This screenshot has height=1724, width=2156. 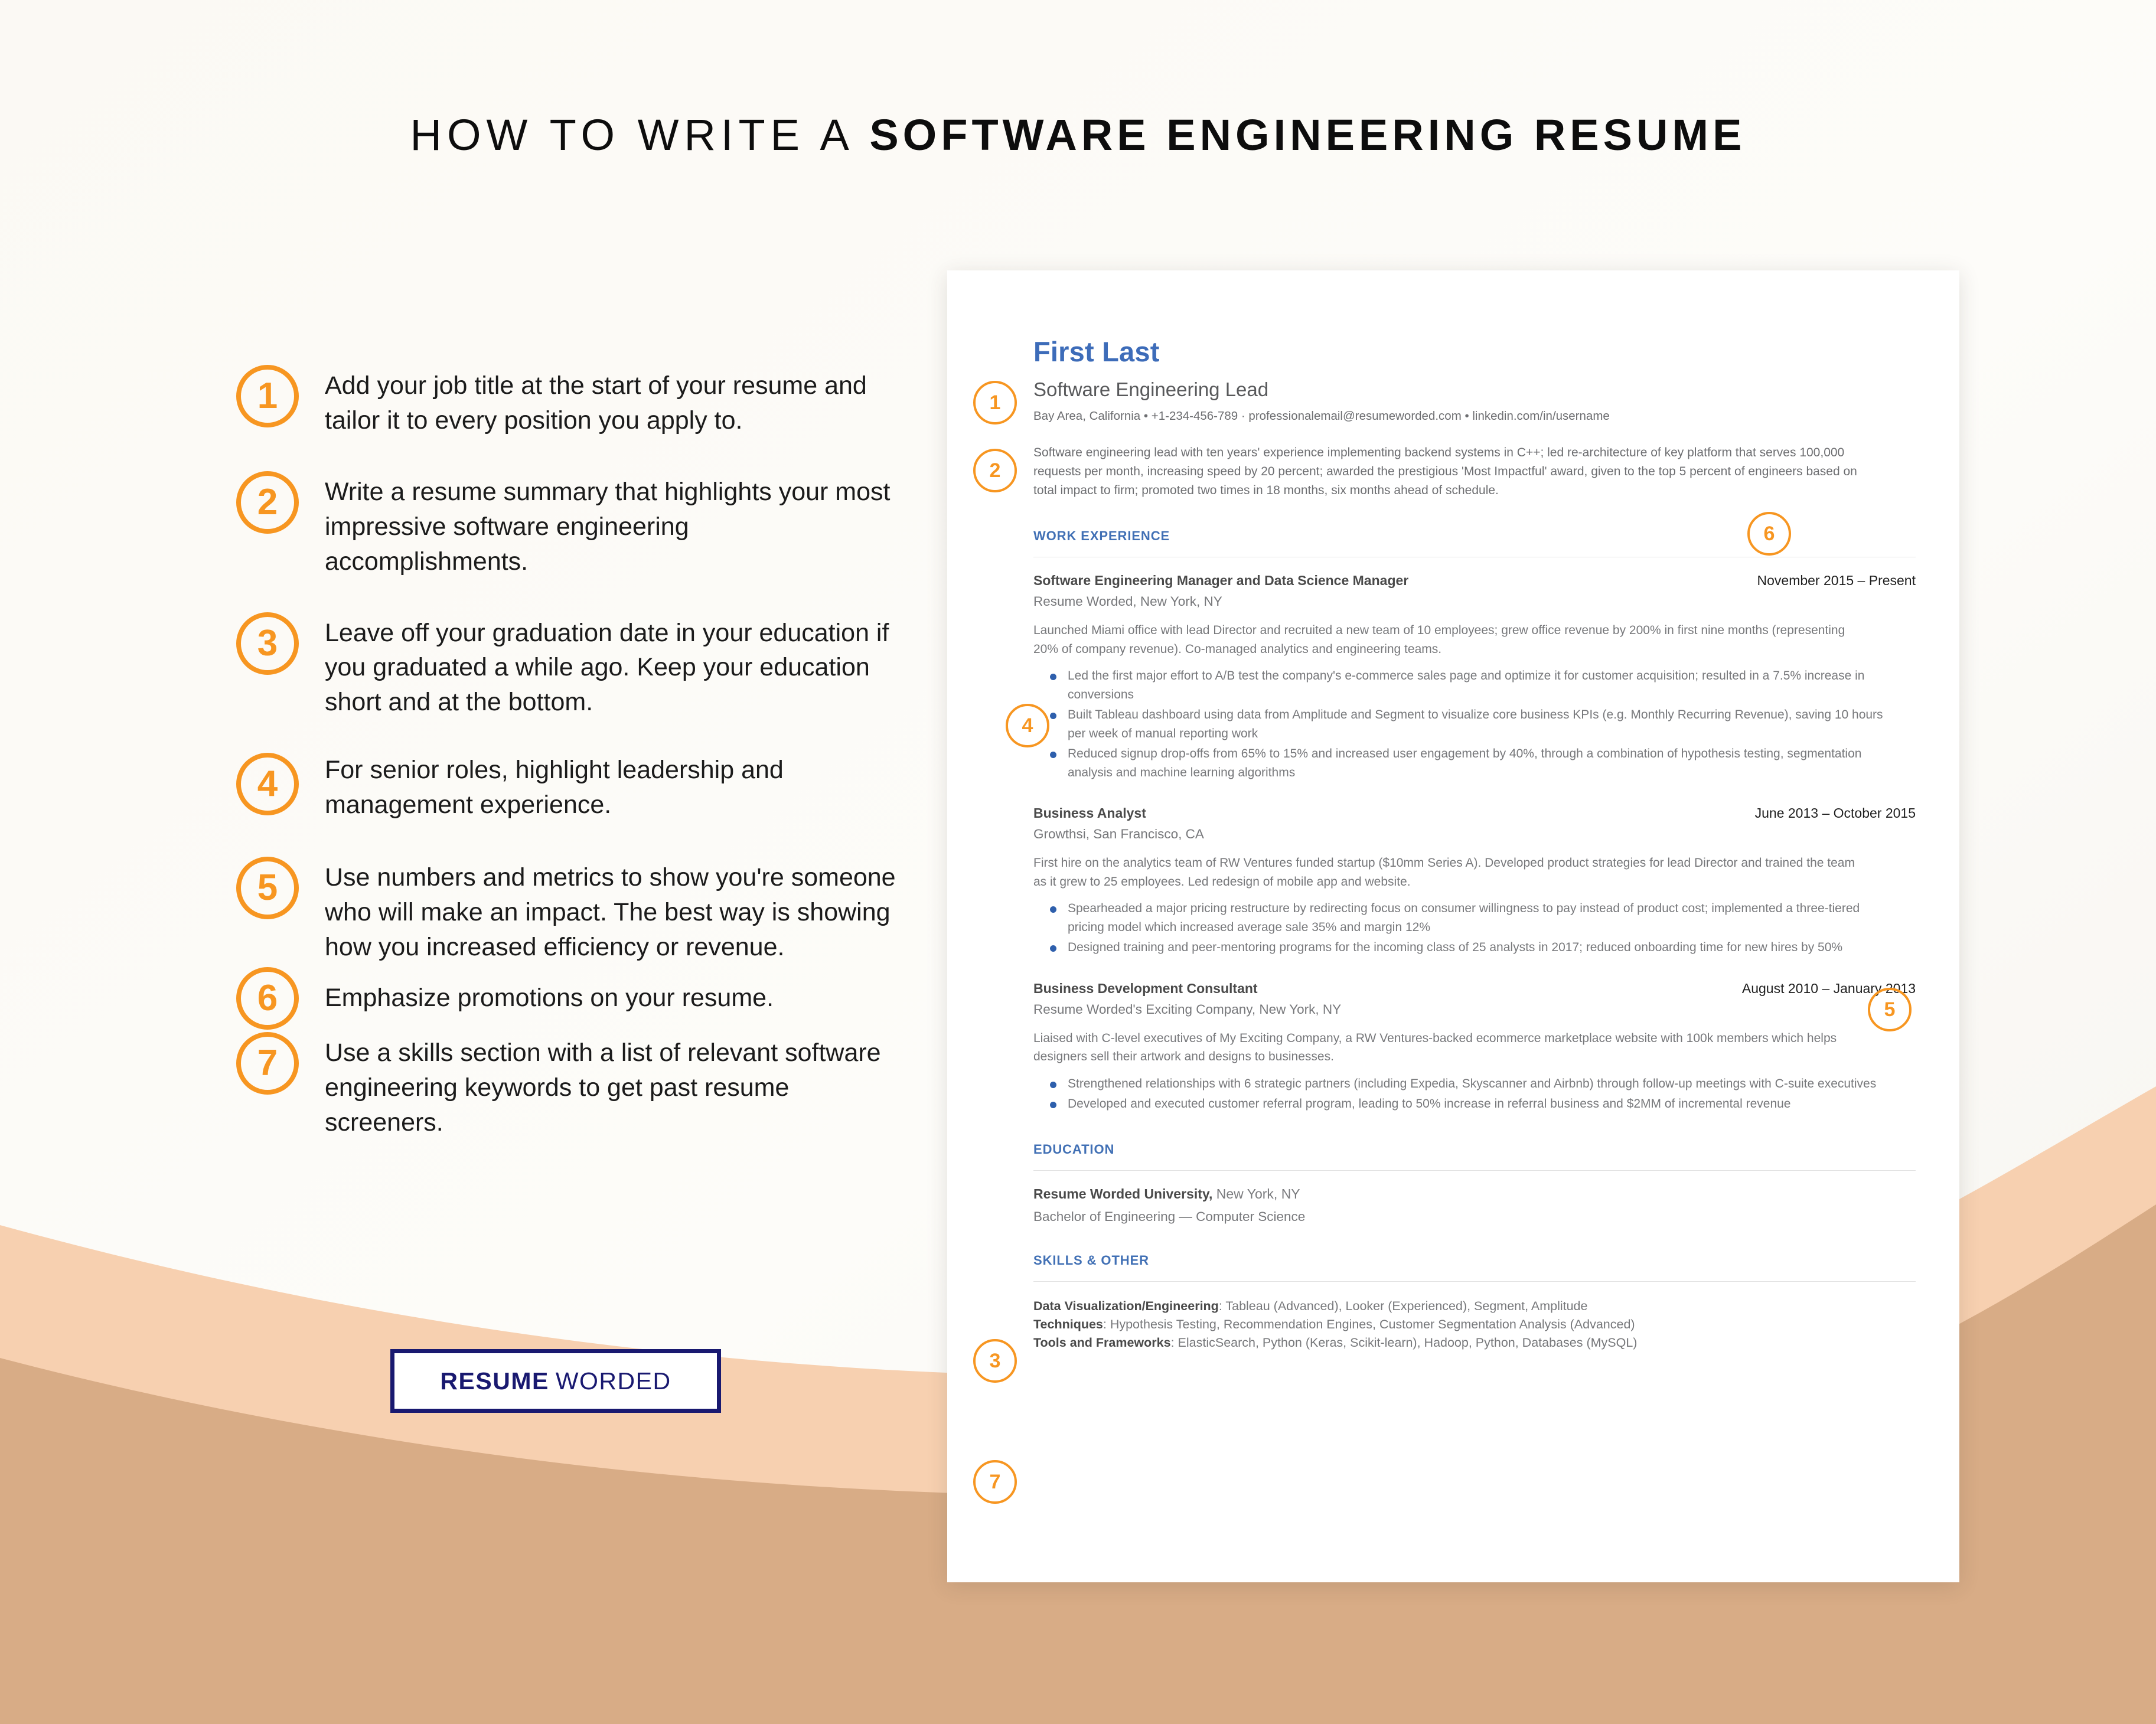 What do you see at coordinates (1474, 1194) in the screenshot?
I see `education-school: Resume Worded University, New York, NY` at bounding box center [1474, 1194].